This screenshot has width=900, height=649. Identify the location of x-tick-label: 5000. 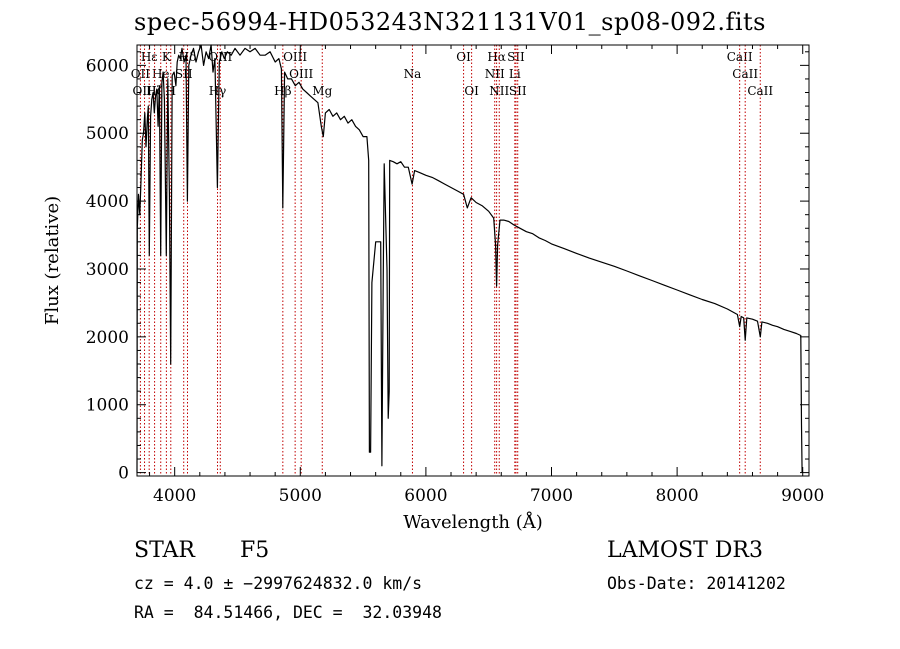
(300, 496).